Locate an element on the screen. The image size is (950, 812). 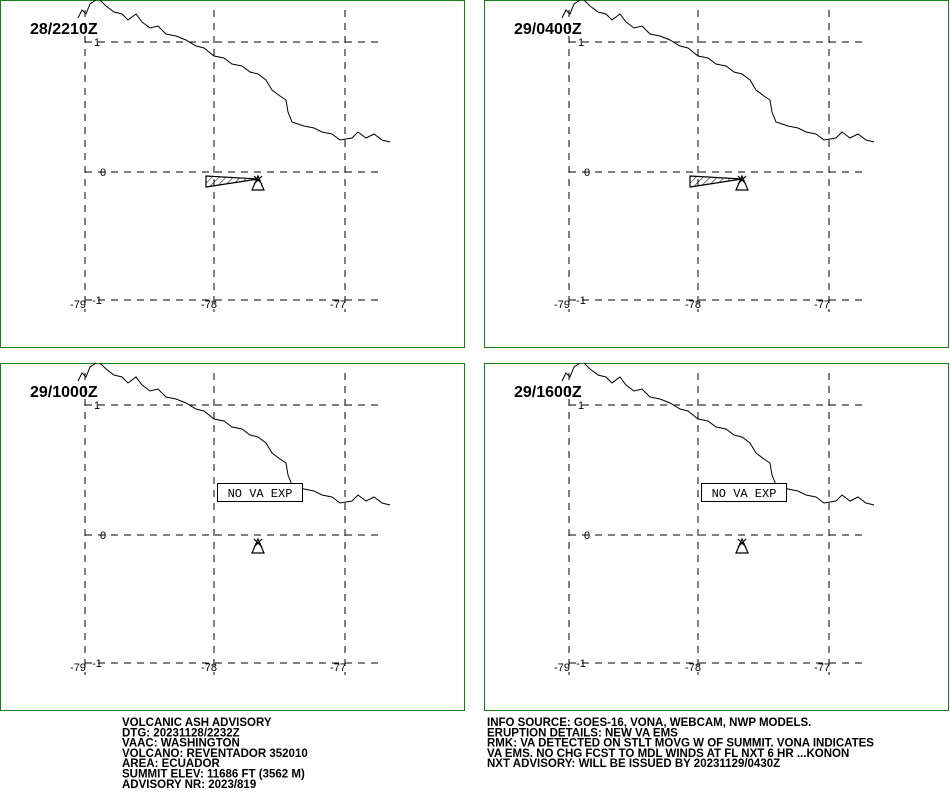
advisory-line: VOLCANO: REVENTADOR 352010 is located at coordinates (215, 754).